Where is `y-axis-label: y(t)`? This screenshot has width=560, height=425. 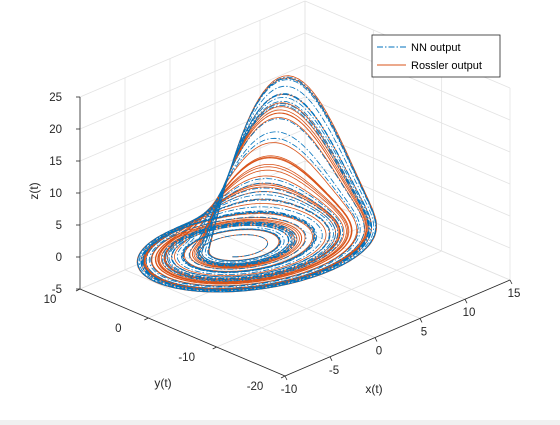 y-axis-label: y(t) is located at coordinates (162, 383).